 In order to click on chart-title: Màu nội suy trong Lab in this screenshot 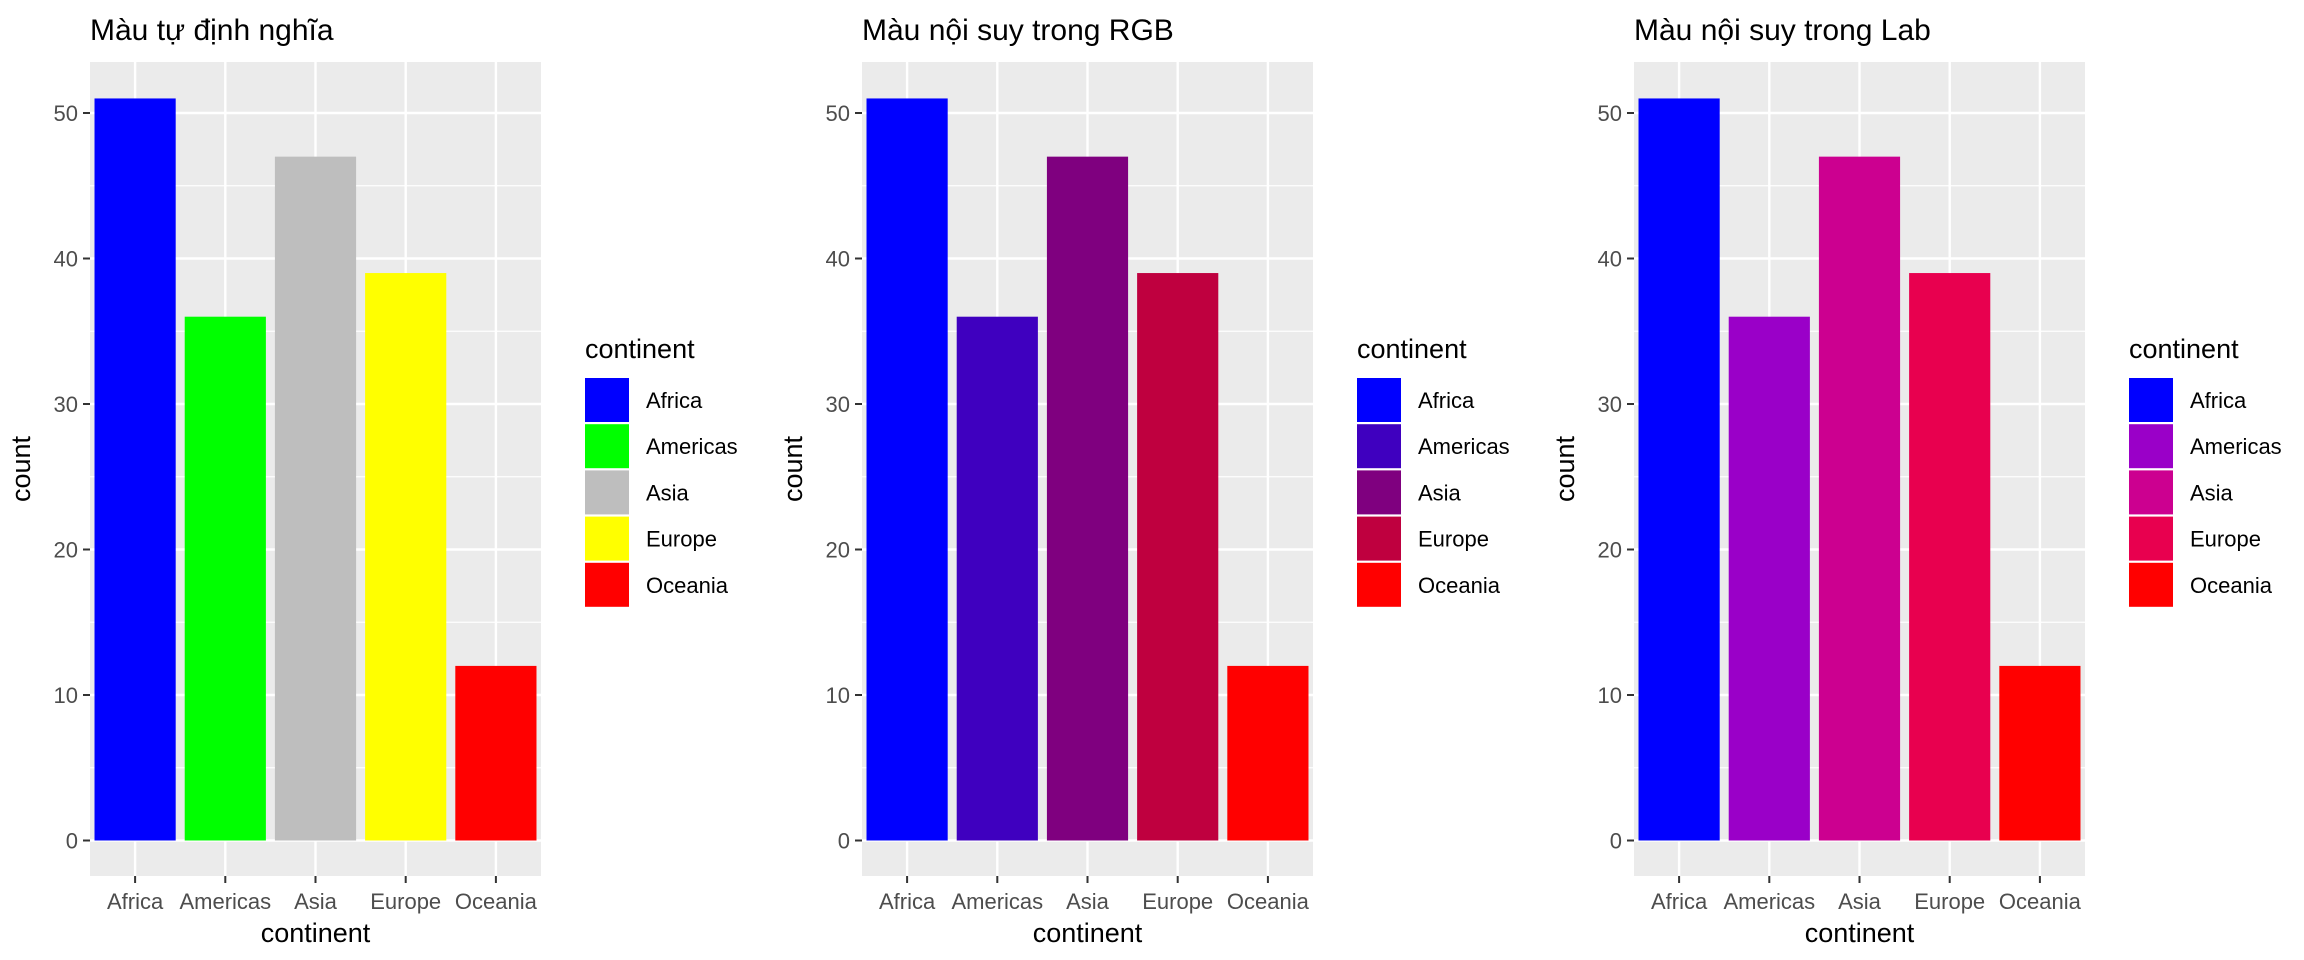, I will do `click(1782, 30)`.